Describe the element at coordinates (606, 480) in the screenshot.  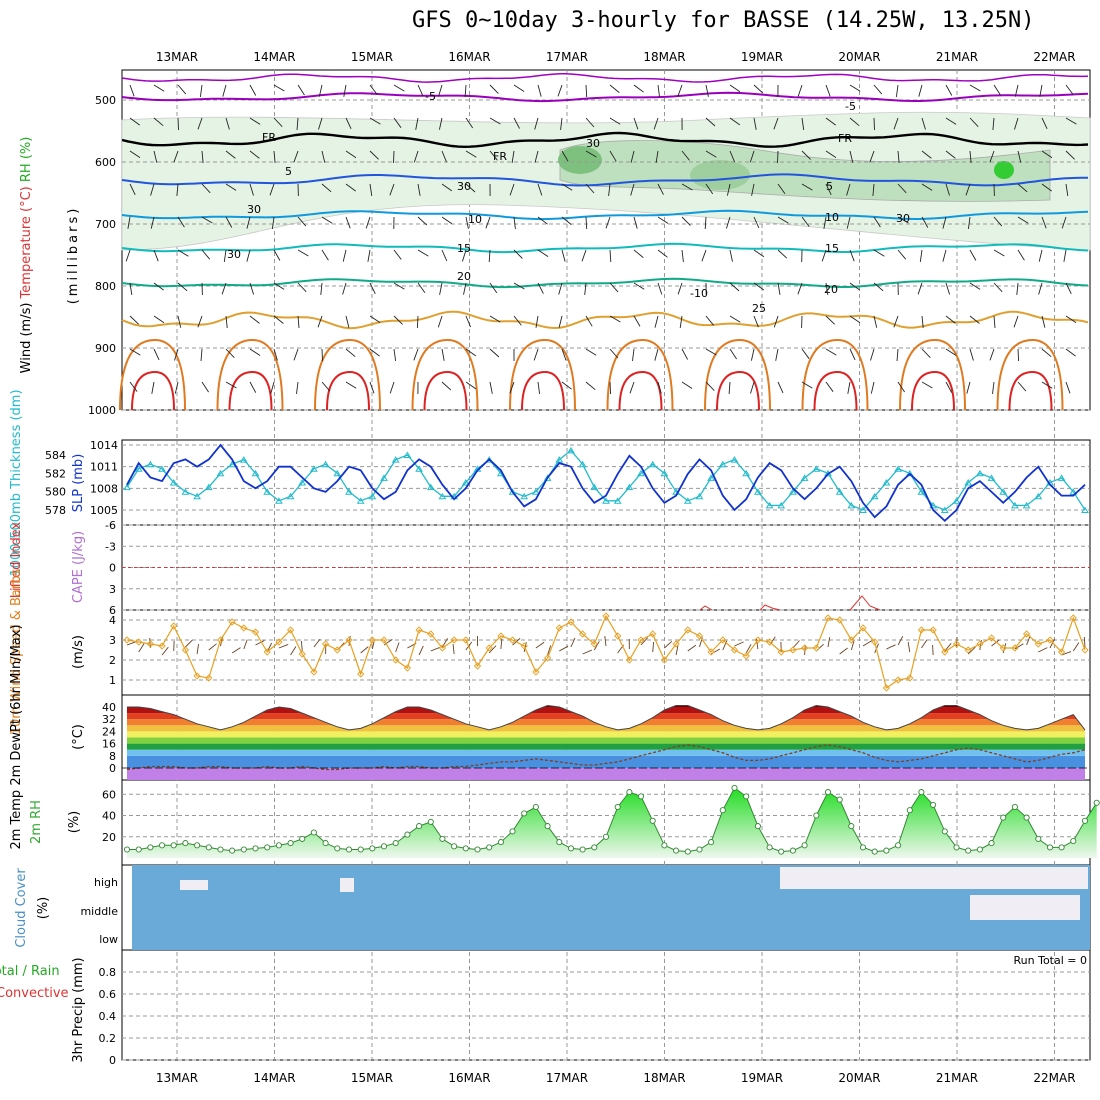
I see `thickness-series-line` at that location.